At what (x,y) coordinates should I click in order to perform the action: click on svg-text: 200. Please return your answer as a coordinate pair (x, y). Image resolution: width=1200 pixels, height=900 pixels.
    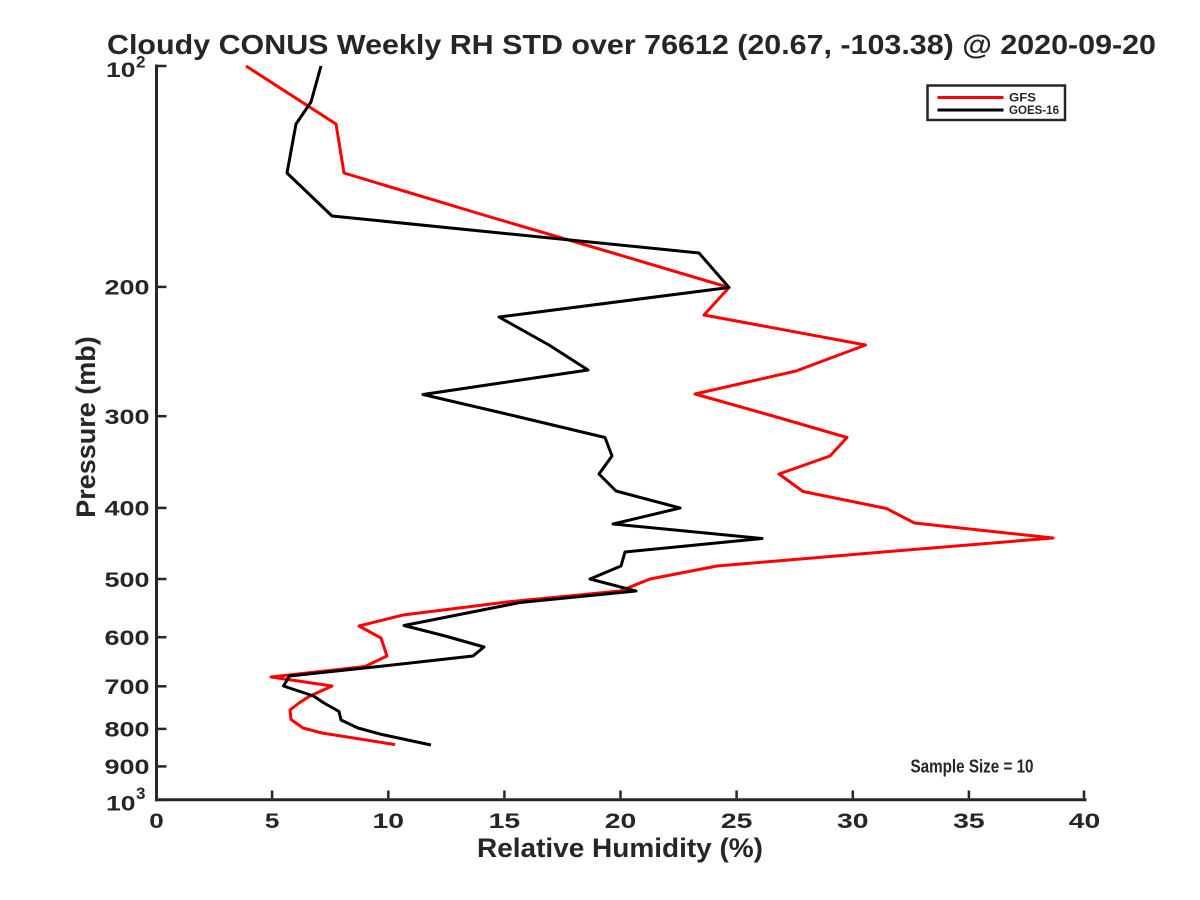
    Looking at the image, I should click on (127, 288).